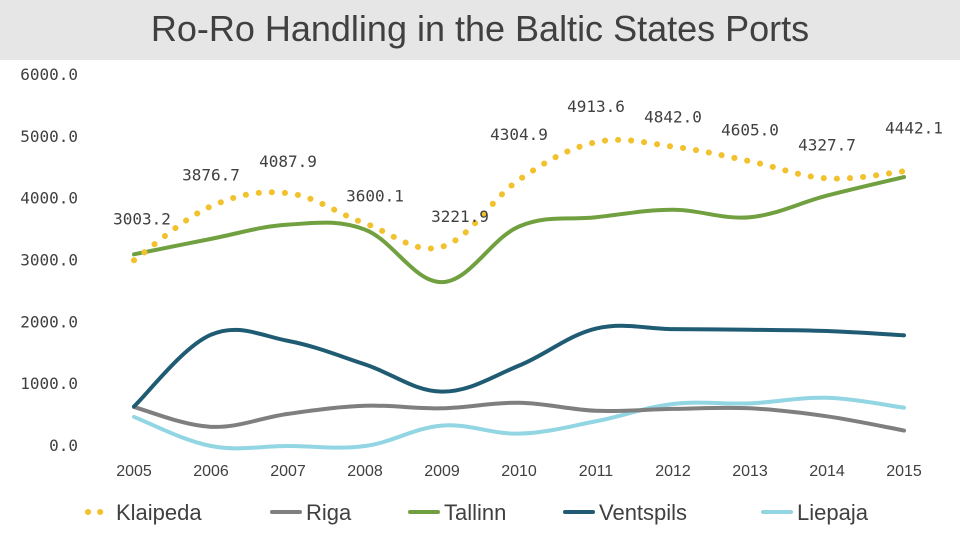  I want to click on y-axis-ticks: 0.0 1000.0 2000.0 3000.0 4000.0 5000.0 6000.0, so click(49, 260).